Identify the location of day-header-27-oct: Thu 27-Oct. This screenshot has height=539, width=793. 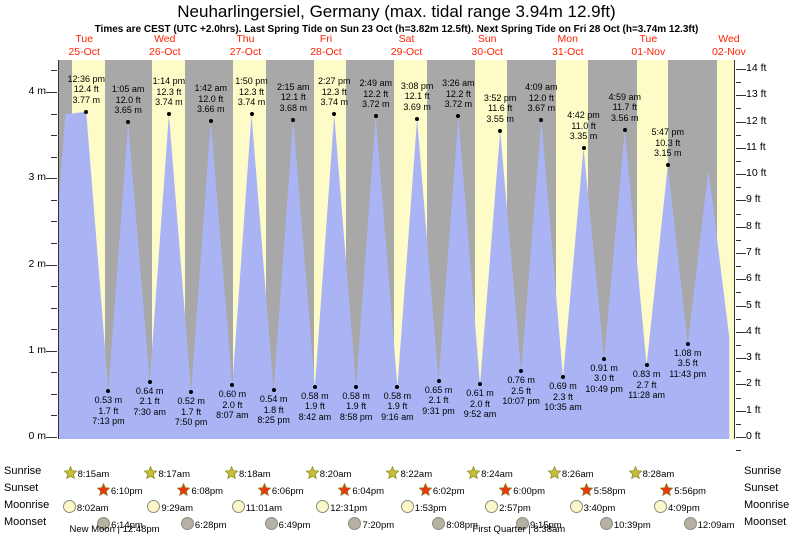
(245, 46).